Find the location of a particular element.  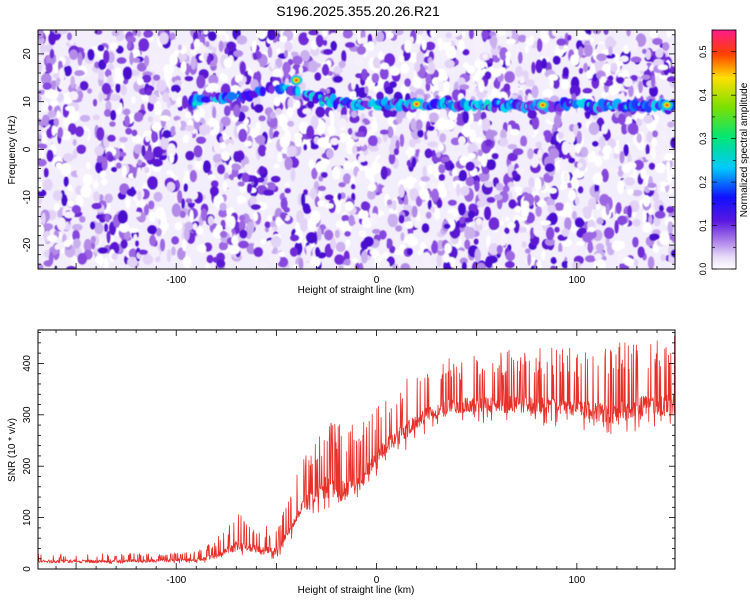

colorbar-ticks: 0.0 0.1 0.2 0.3 0.4 0.5 is located at coordinates (717, 152).